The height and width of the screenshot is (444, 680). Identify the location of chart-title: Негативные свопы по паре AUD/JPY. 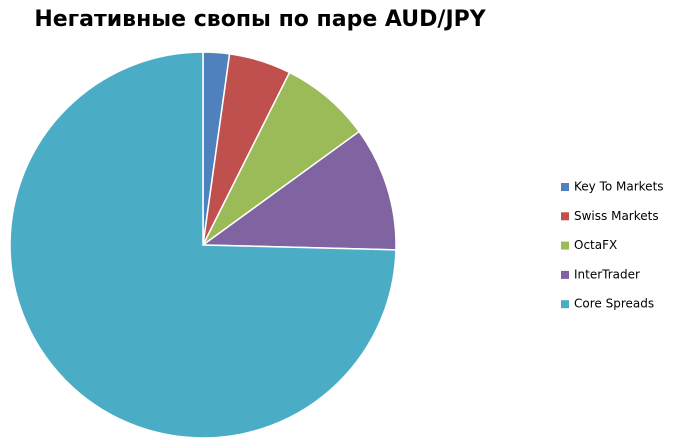
(260, 19).